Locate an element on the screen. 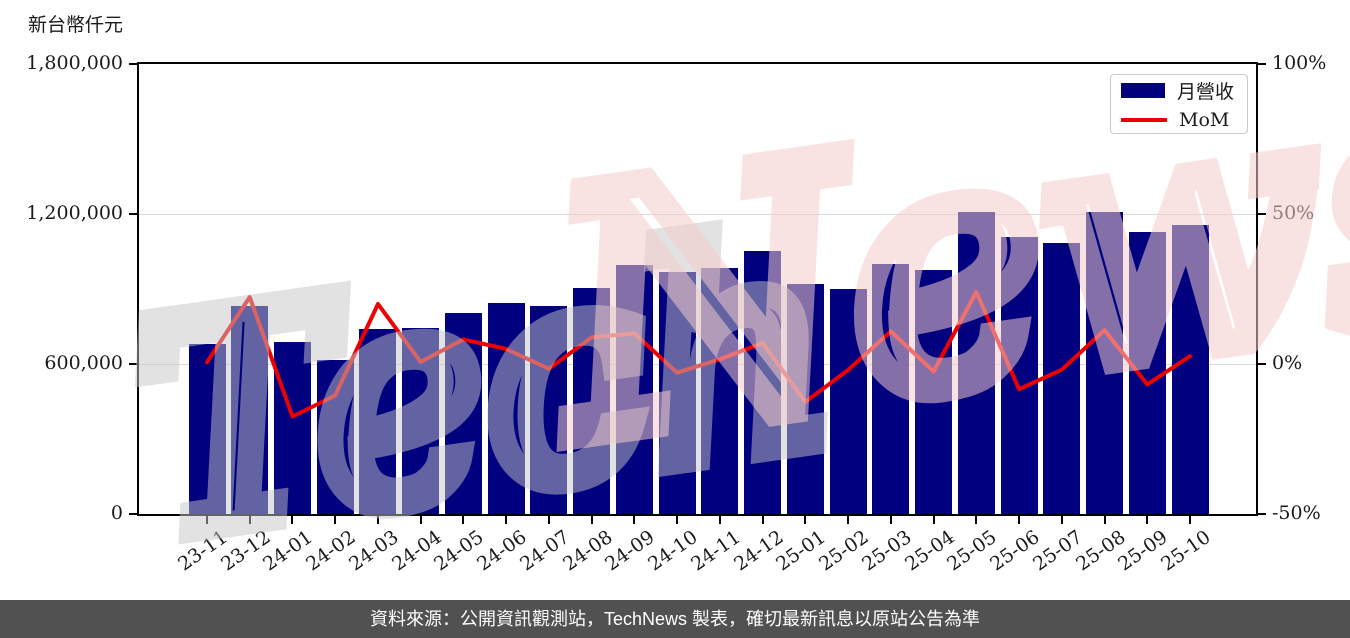 The height and width of the screenshot is (638, 1350). source-footer: 資料來源：公開資訊觀測站，TechNews 製表，確切最新訊息以原站公告為準 is located at coordinates (675, 619).